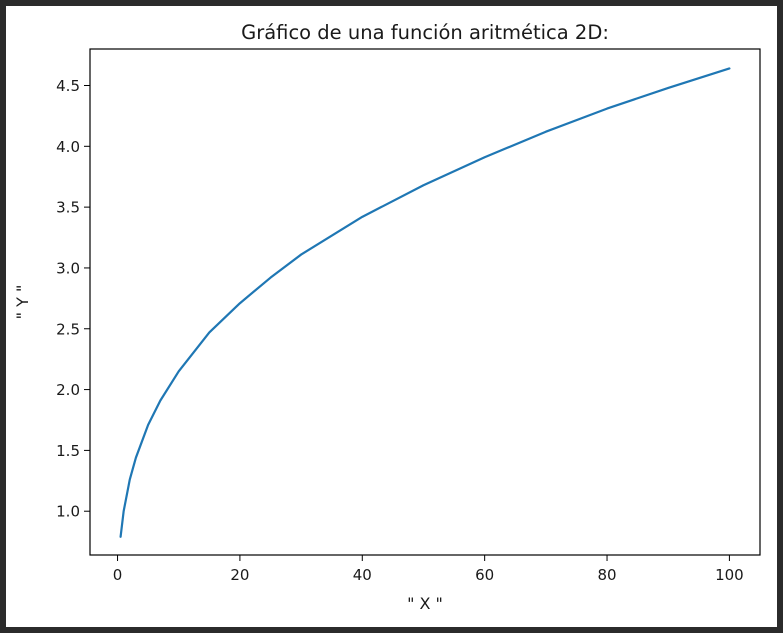  What do you see at coordinates (484, 575) in the screenshot?
I see `x-tick-label: 60` at bounding box center [484, 575].